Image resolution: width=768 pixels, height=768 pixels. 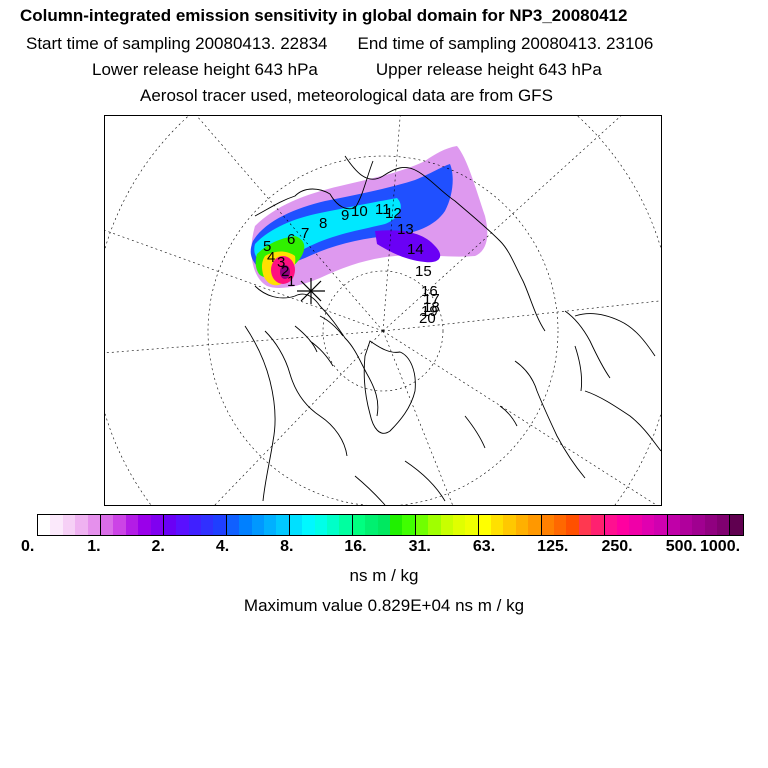 I want to click on colorbar-unit: ns m / kg, so click(x=384, y=575).